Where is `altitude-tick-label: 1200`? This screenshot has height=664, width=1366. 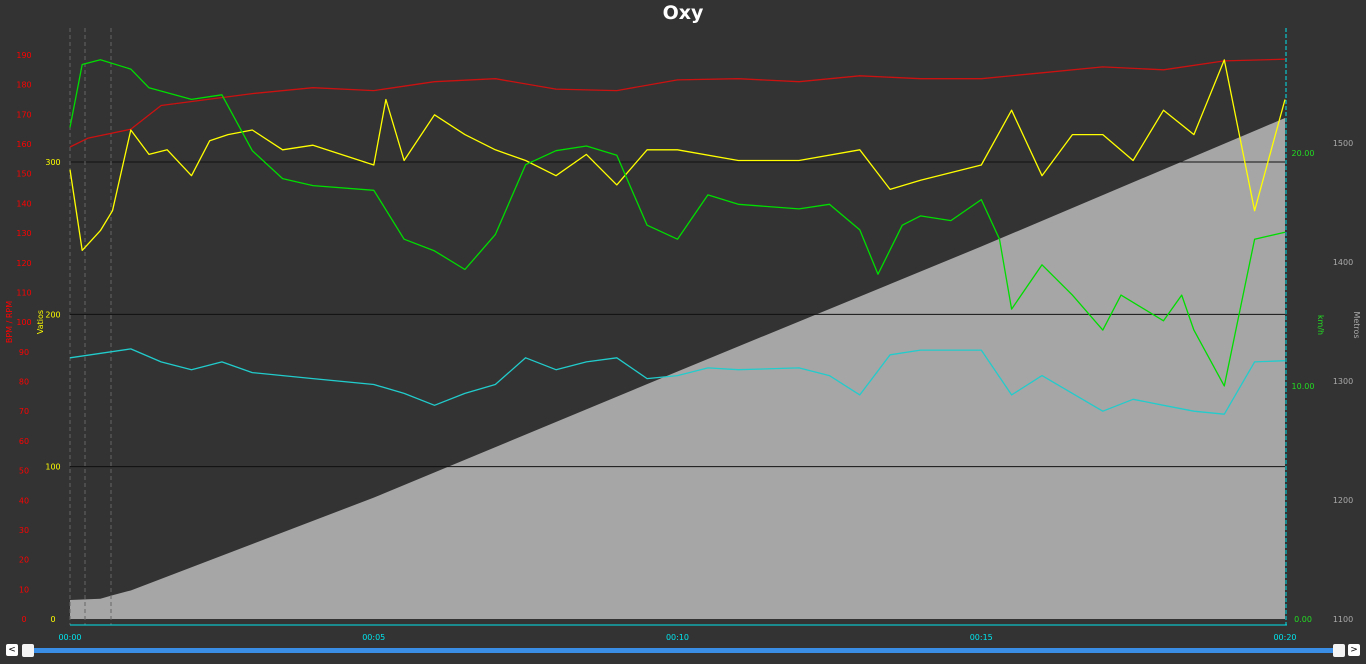 altitude-tick-label: 1200 is located at coordinates (1343, 500).